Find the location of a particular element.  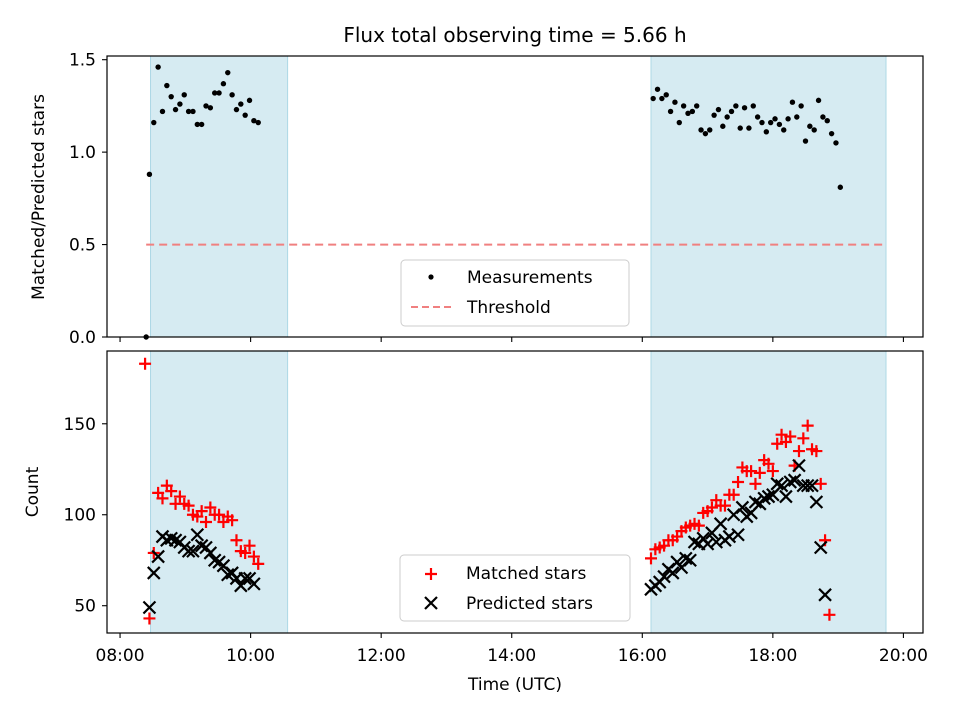

x-tick-label: 10:00 is located at coordinates (250, 656).